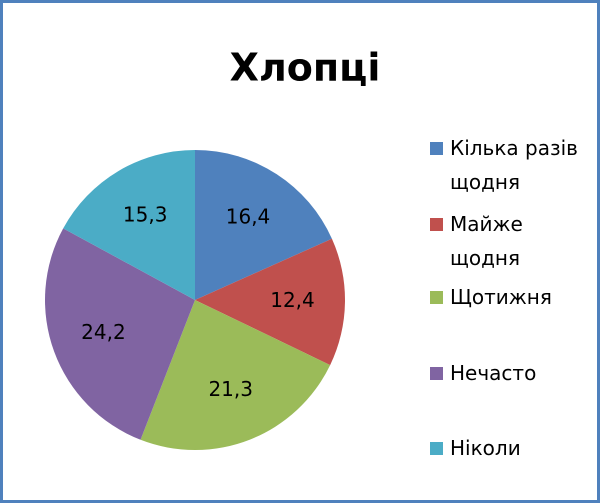 The height and width of the screenshot is (503, 600). Describe the element at coordinates (486, 241) in the screenshot. I see `legend-label: Майже щодня` at that location.